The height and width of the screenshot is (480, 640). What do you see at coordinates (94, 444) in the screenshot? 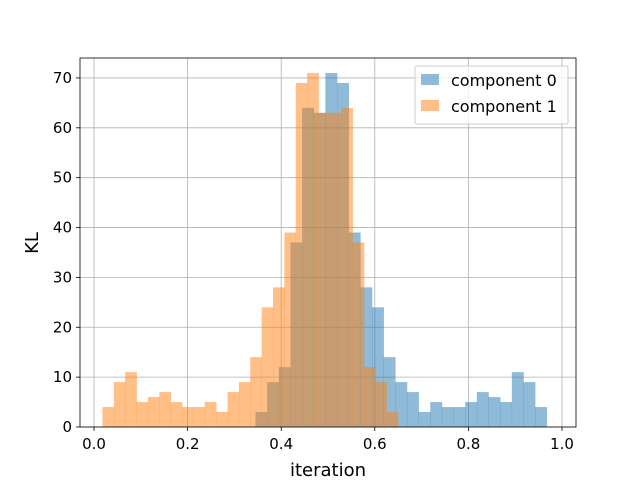
I see `x-tick-label: 0.0` at bounding box center [94, 444].